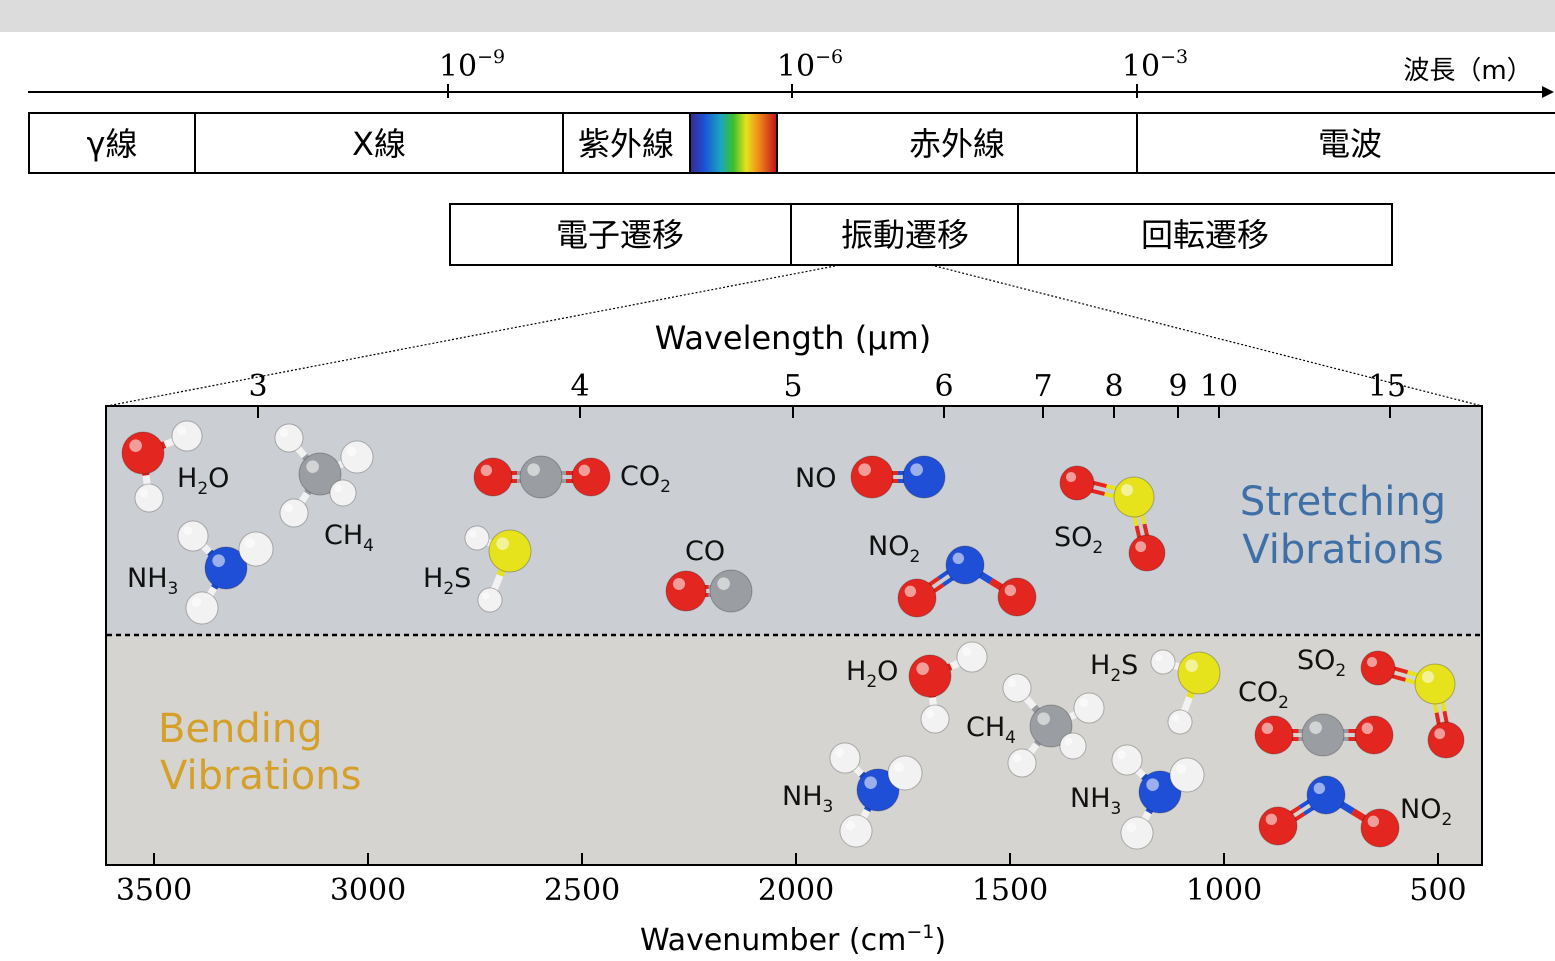  I want to click on band-xray: X線, so click(379, 144).